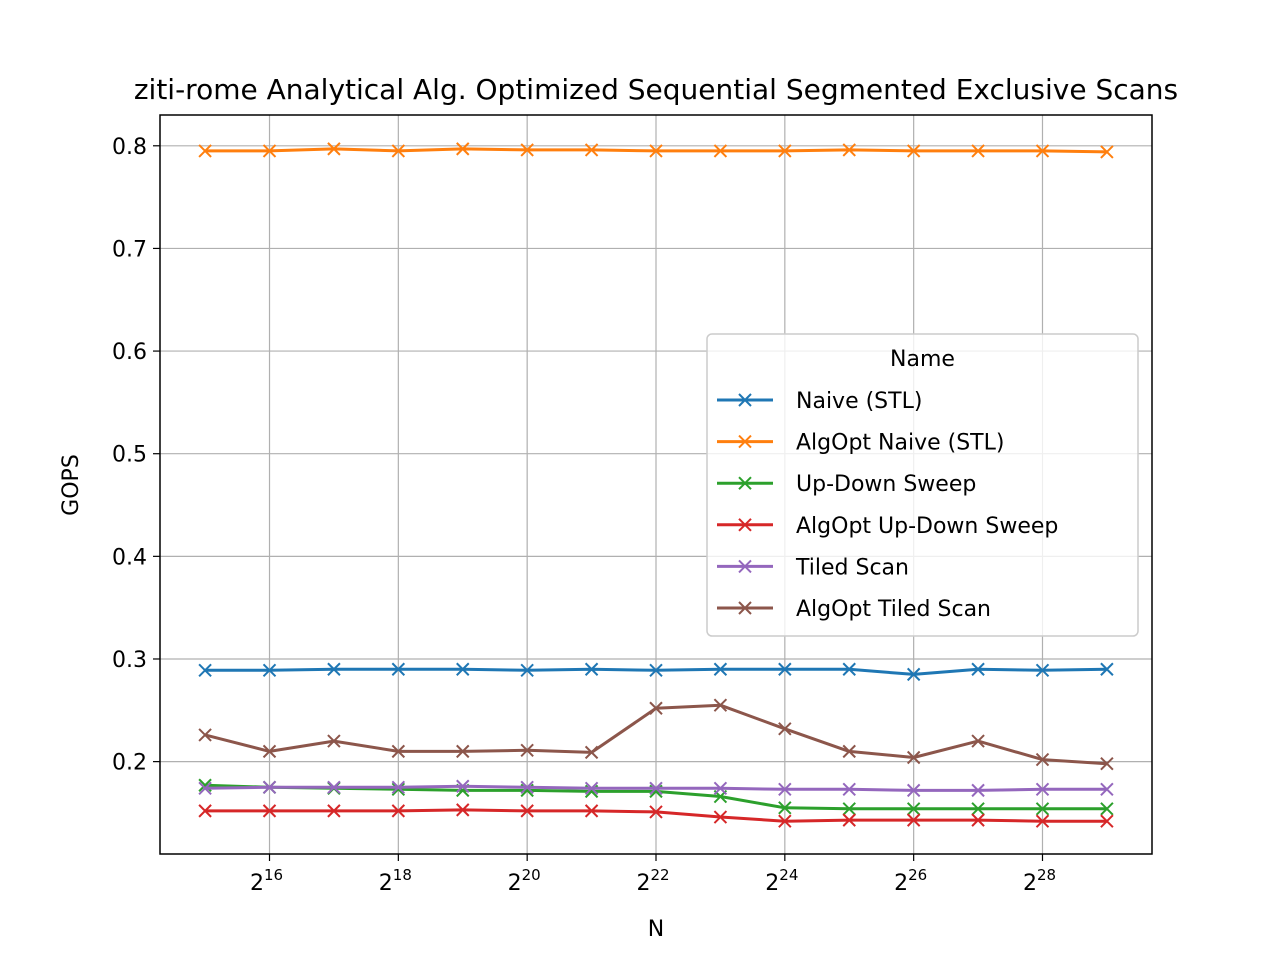 The image size is (1280, 960). I want to click on legend-item: Naive (STL), so click(819, 401).